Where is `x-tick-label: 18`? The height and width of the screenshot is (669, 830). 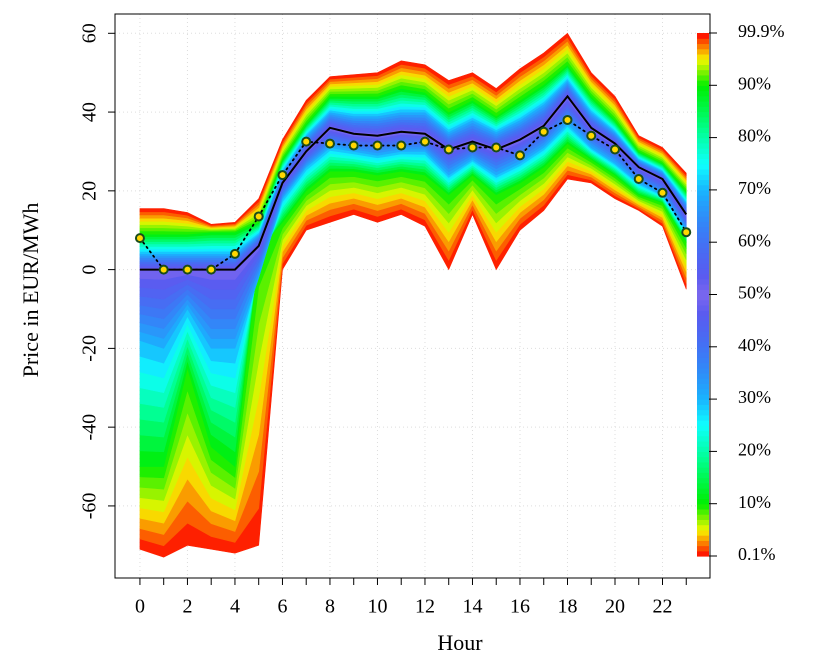 x-tick-label: 18 is located at coordinates (567, 607).